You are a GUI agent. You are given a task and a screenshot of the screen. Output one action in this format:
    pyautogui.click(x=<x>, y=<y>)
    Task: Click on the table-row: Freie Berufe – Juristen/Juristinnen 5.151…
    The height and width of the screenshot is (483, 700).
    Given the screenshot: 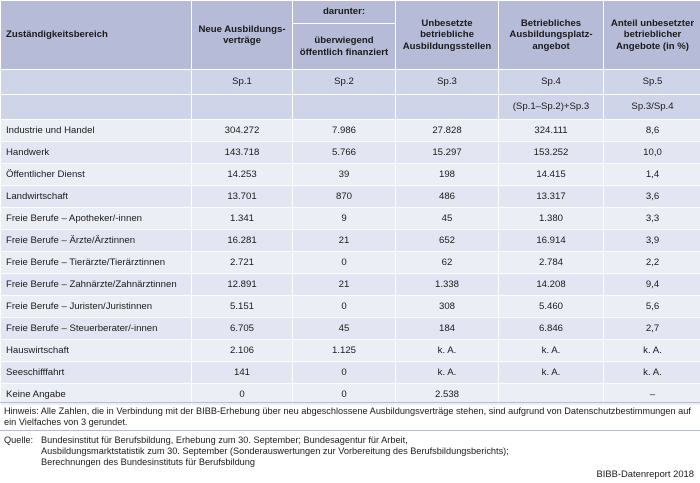 What is the action you would take?
    pyautogui.click(x=350, y=306)
    